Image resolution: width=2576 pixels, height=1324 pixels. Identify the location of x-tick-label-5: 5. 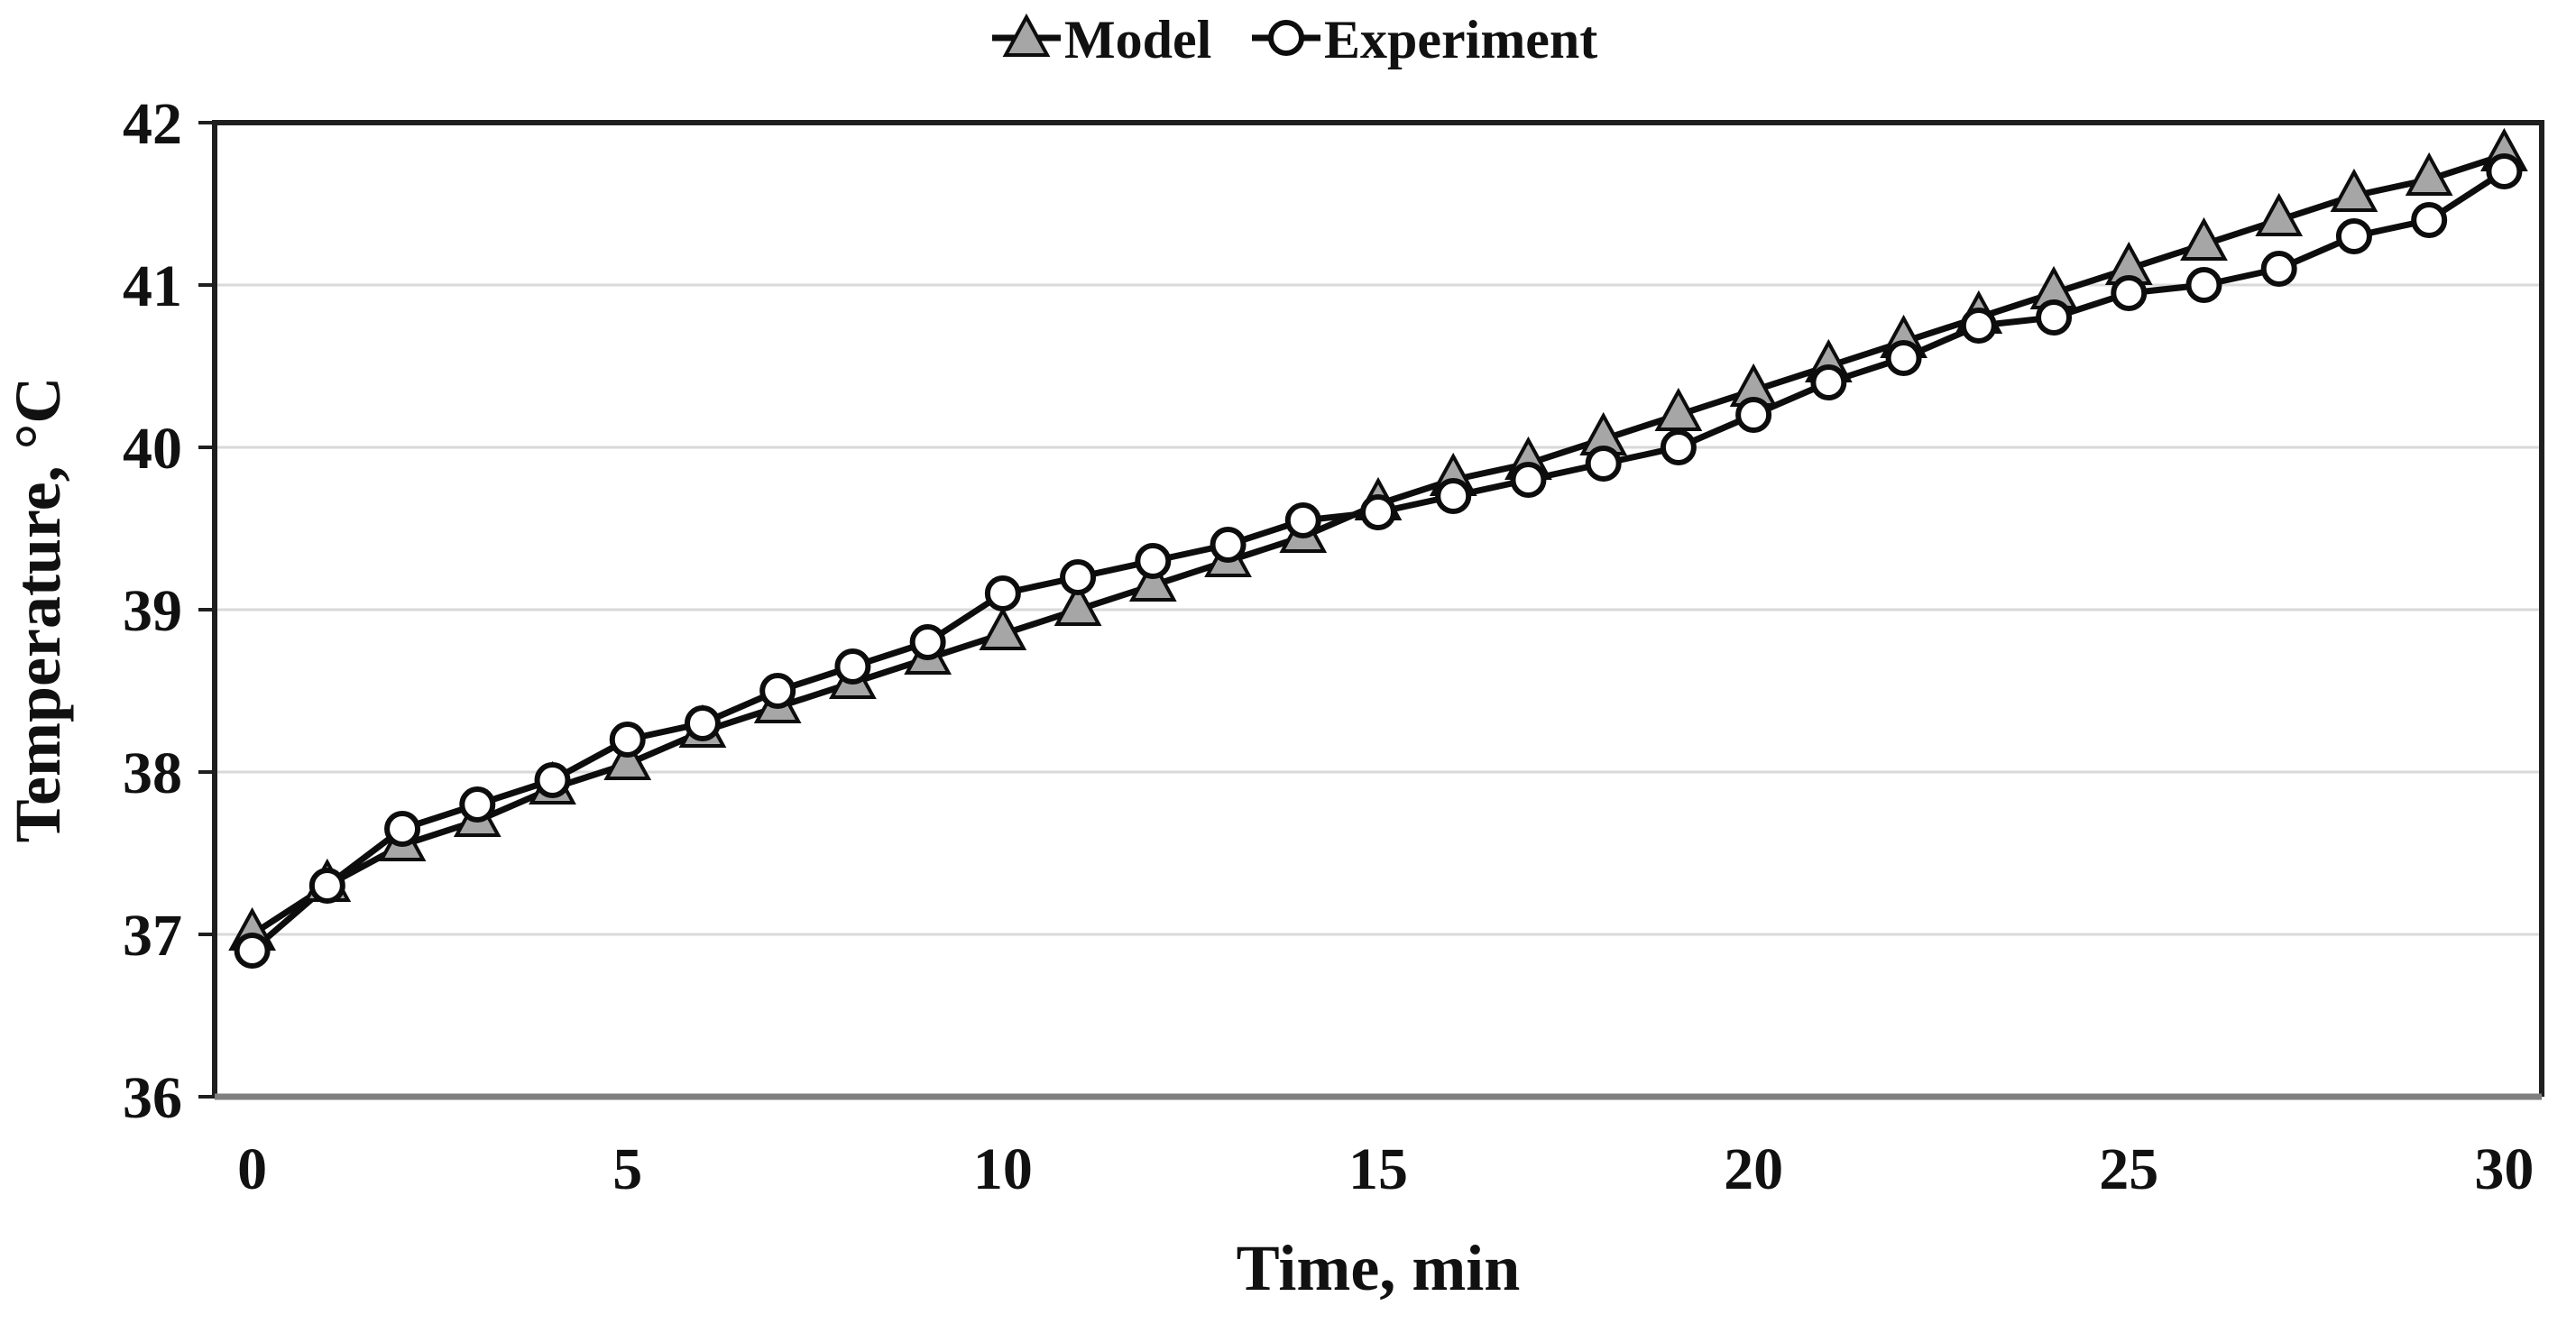
(627, 1169).